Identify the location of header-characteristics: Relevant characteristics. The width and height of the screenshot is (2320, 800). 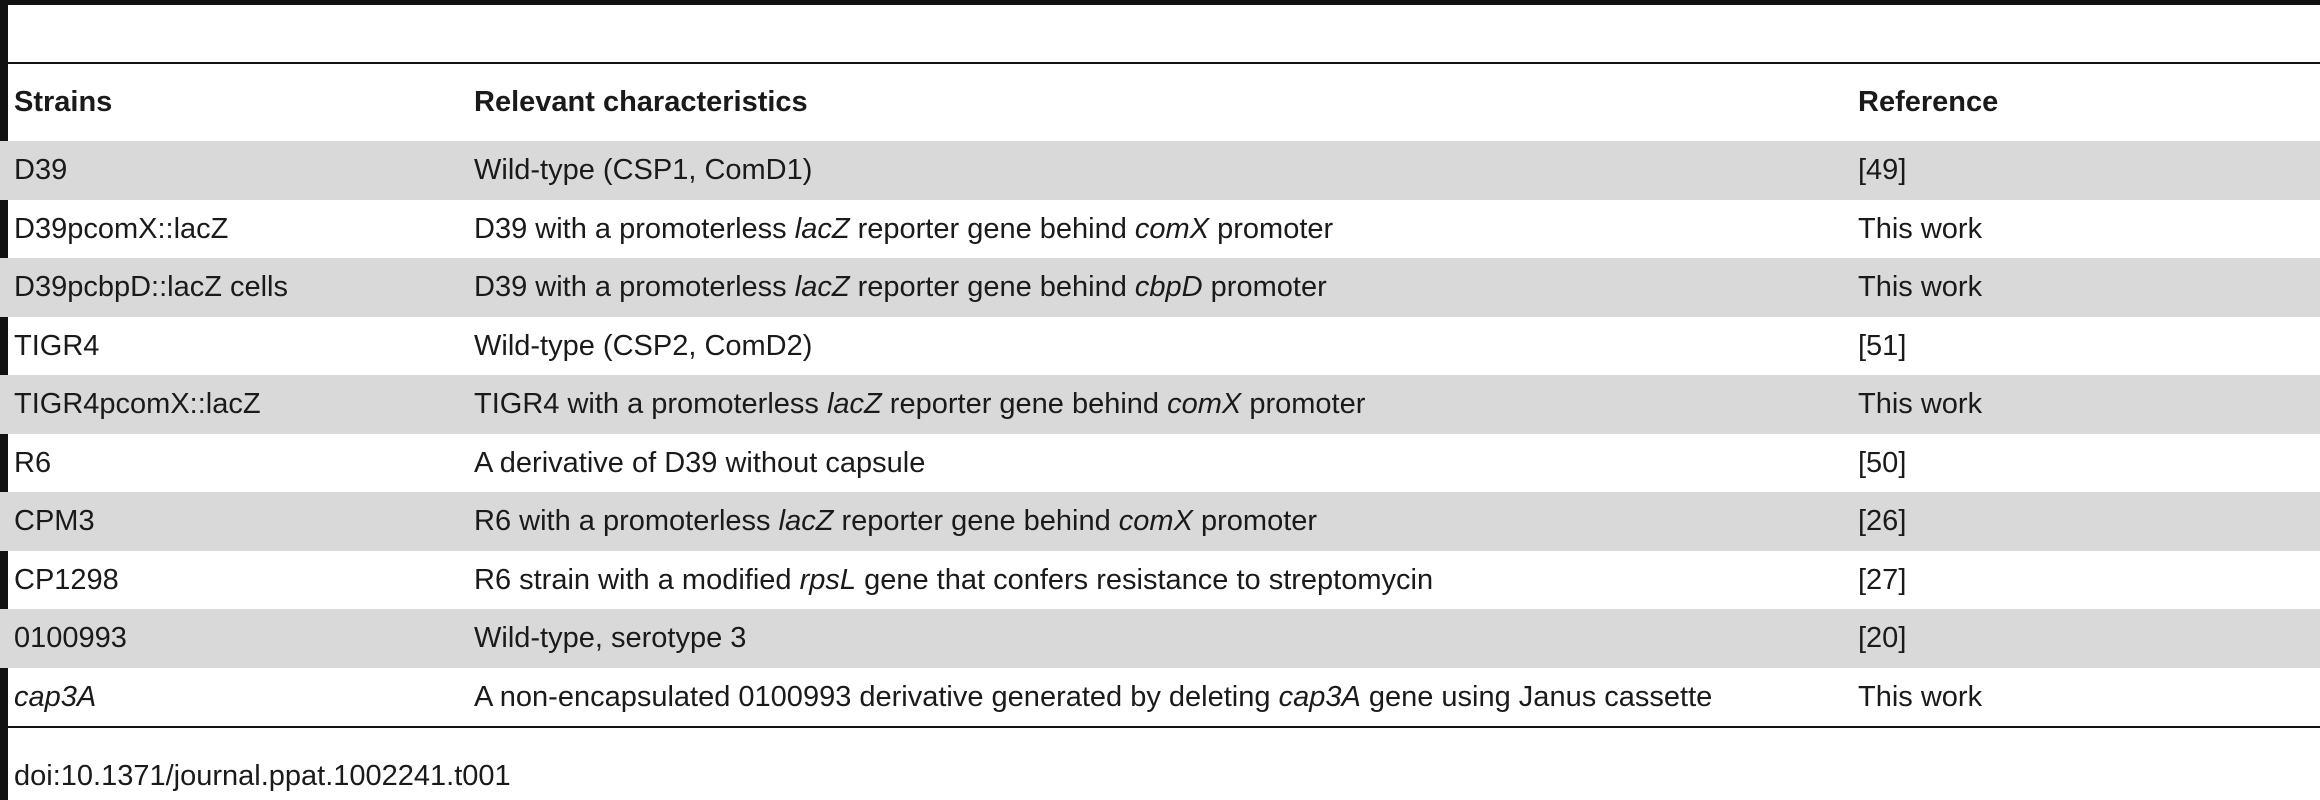
(641, 102).